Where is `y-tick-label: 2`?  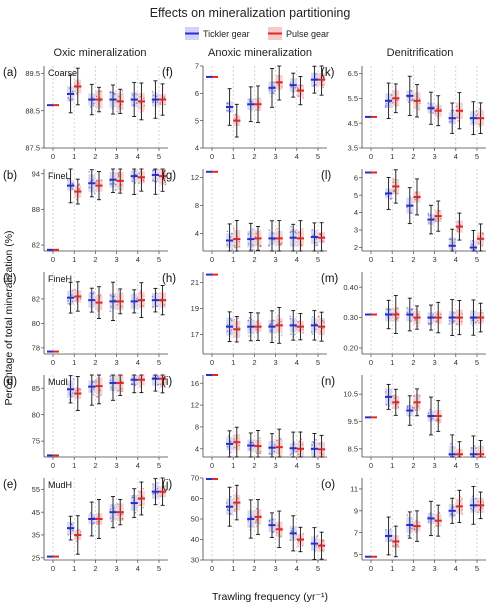 y-tick-label: 2 is located at coordinates (356, 247).